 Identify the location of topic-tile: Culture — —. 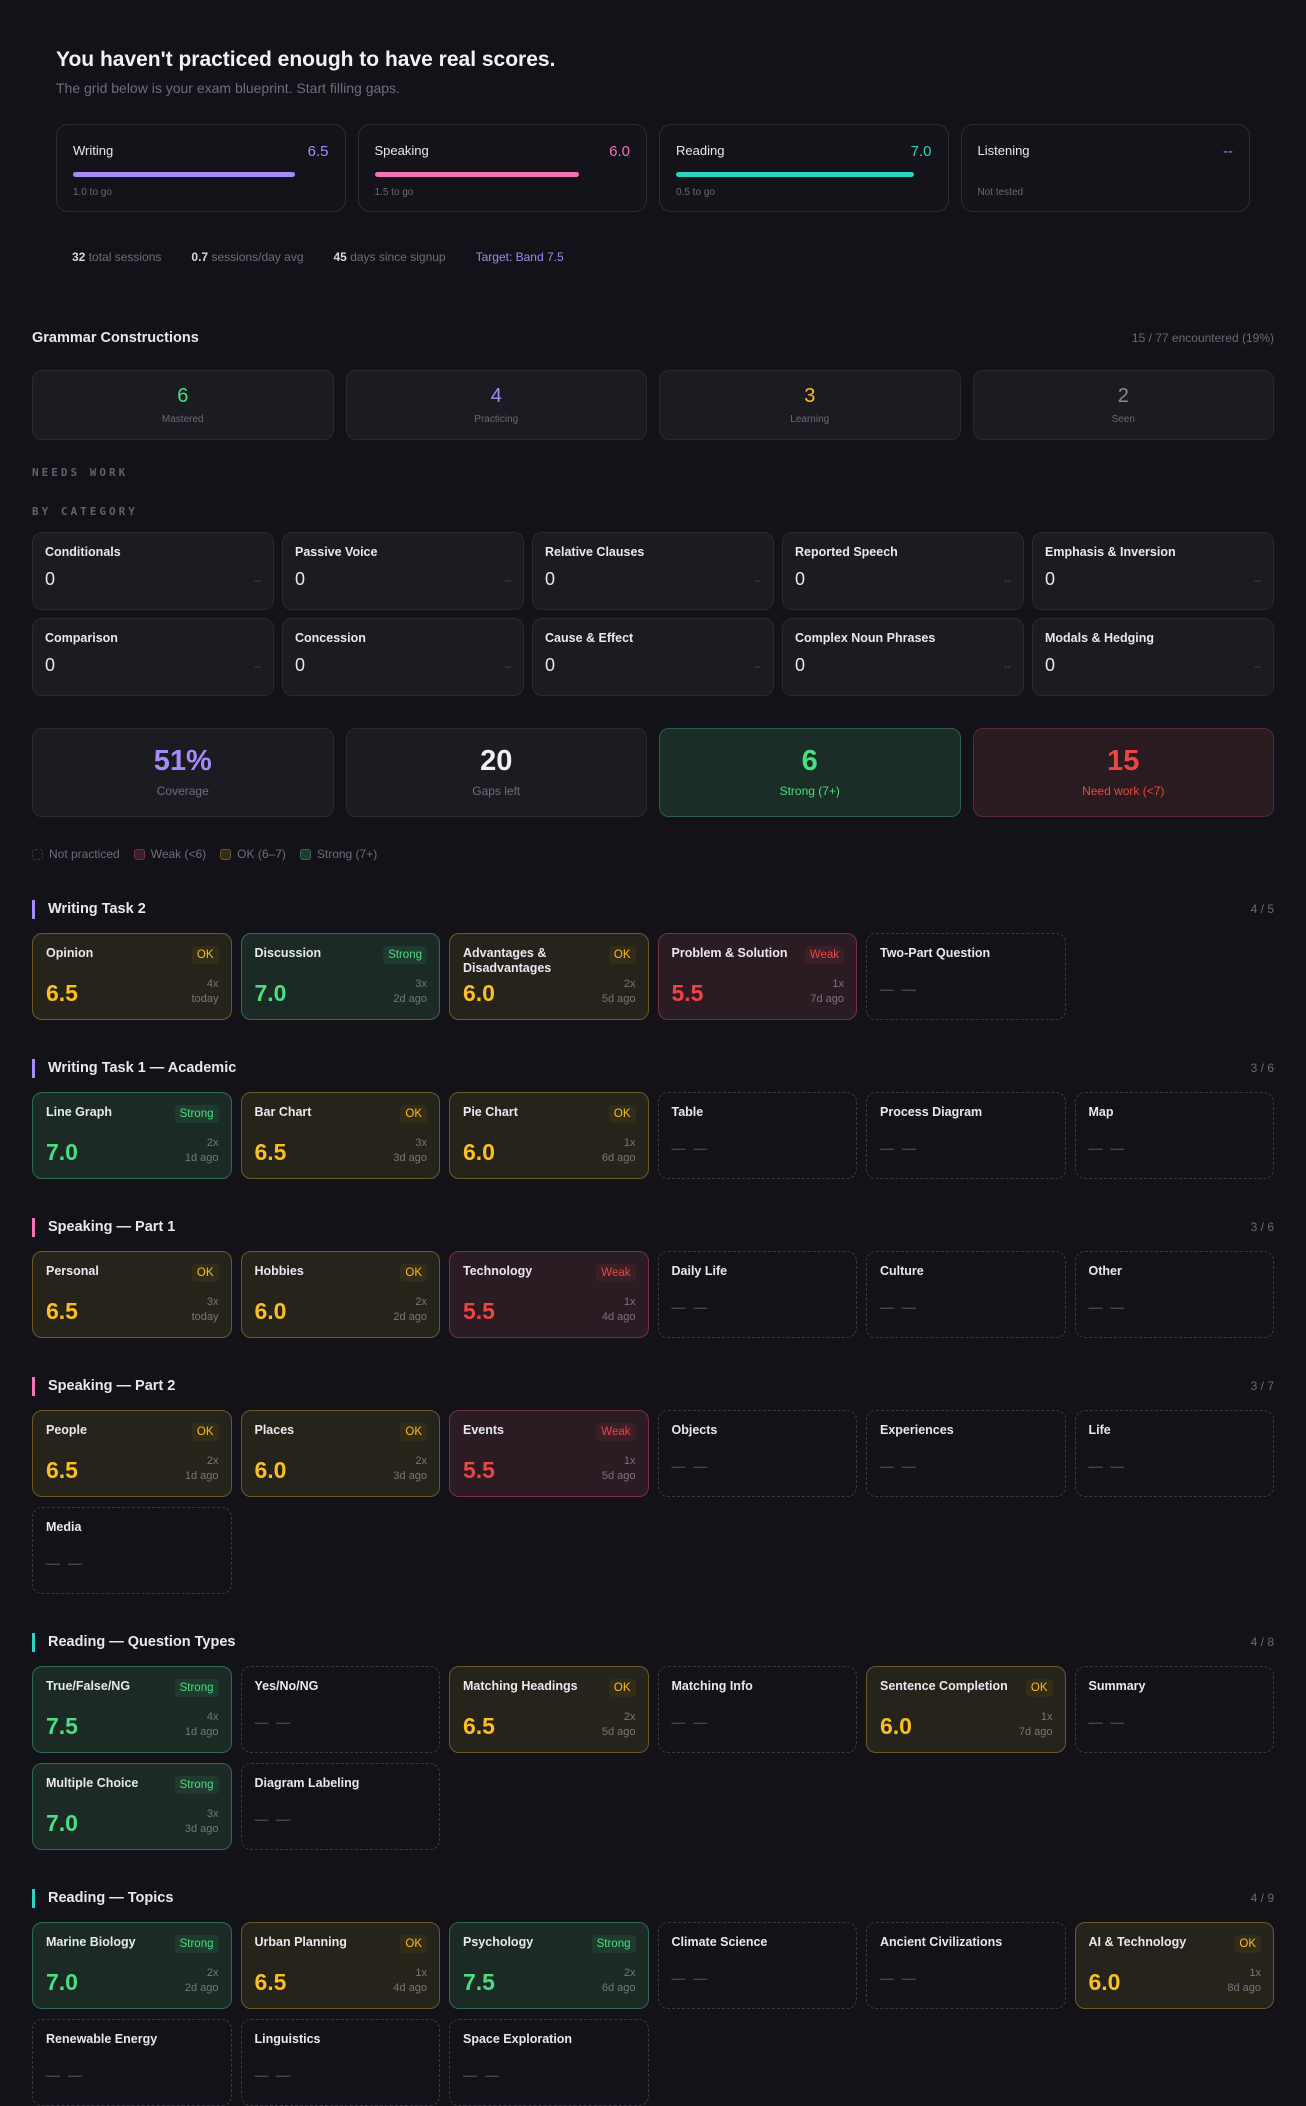
(966, 1294).